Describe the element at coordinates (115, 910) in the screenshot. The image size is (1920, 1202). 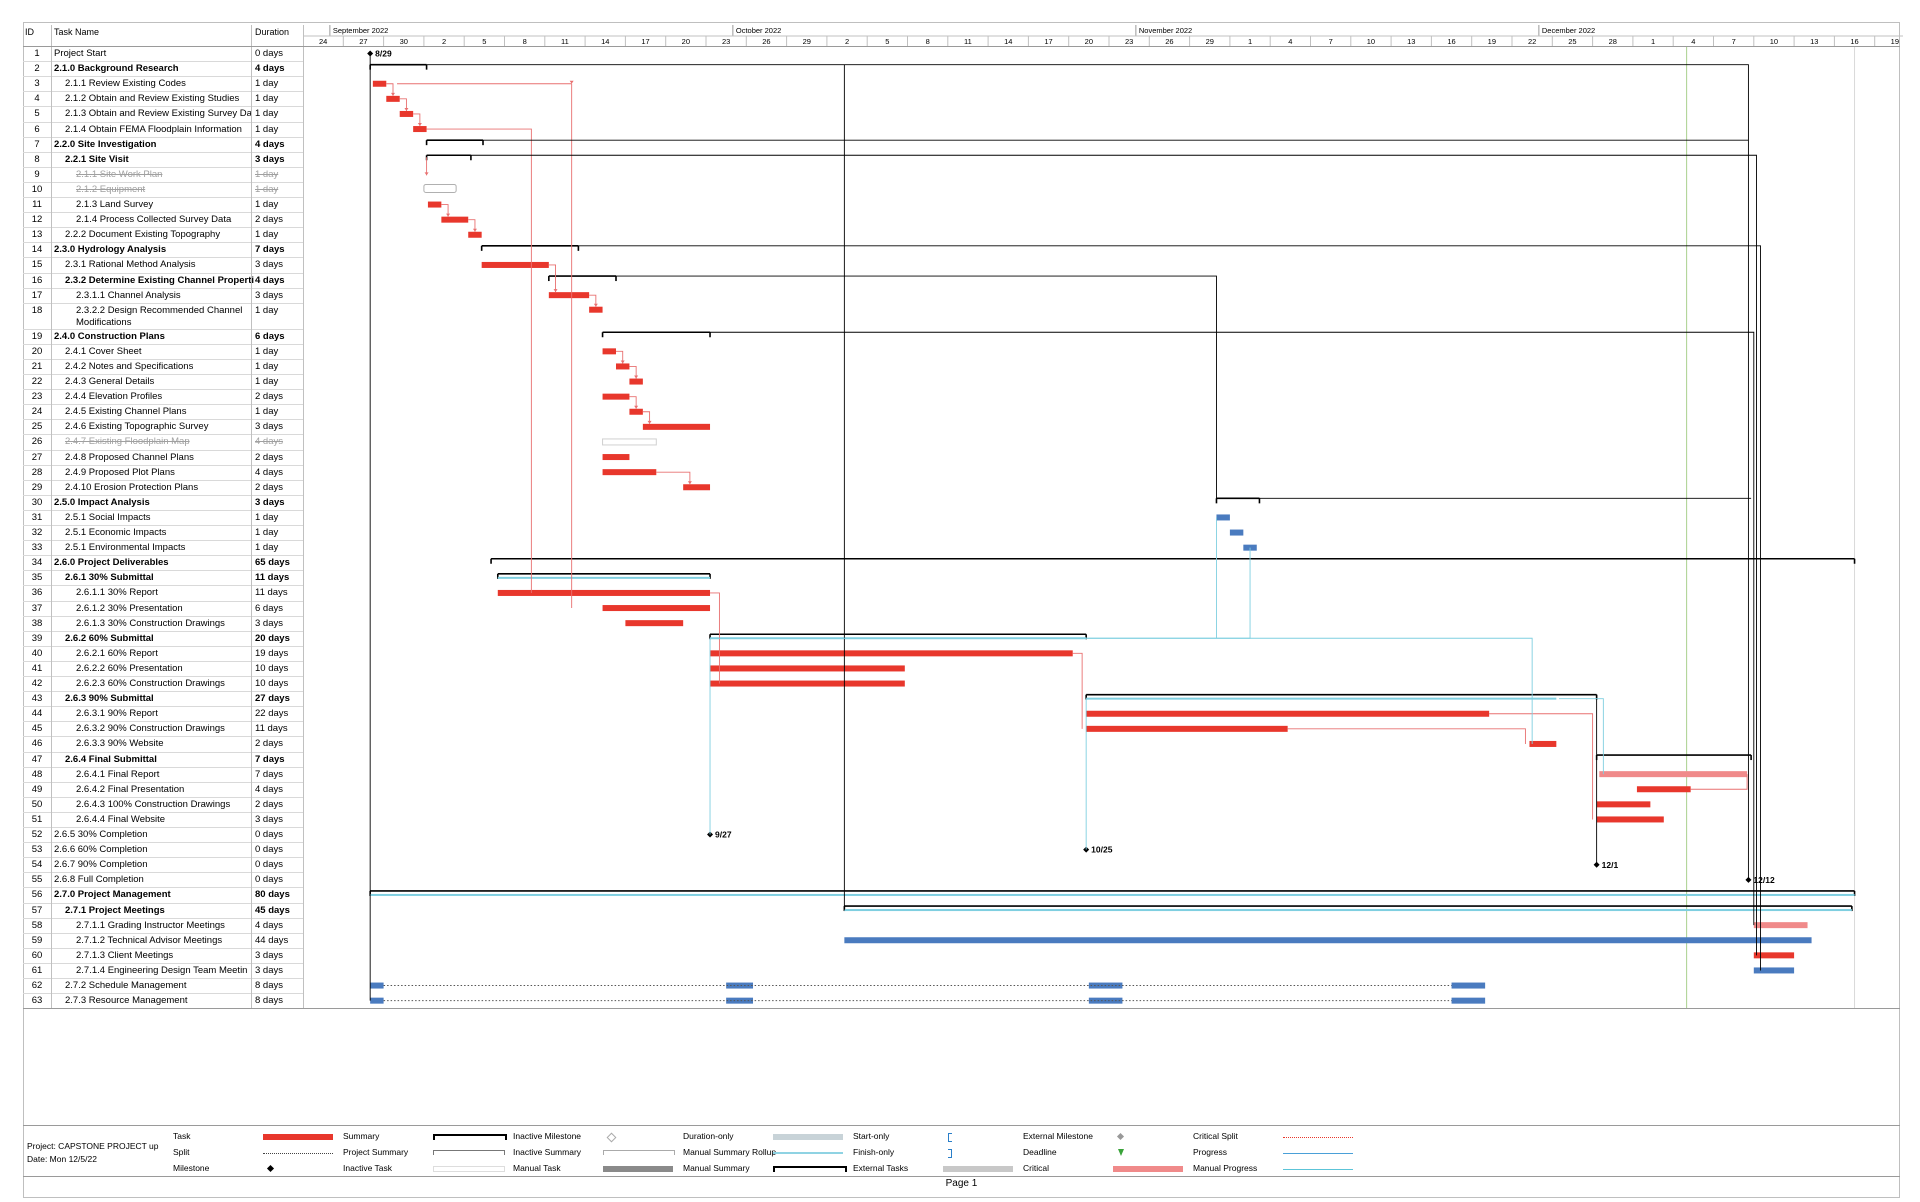
I see `task-name: 2.7.1 Project Meetings` at that location.